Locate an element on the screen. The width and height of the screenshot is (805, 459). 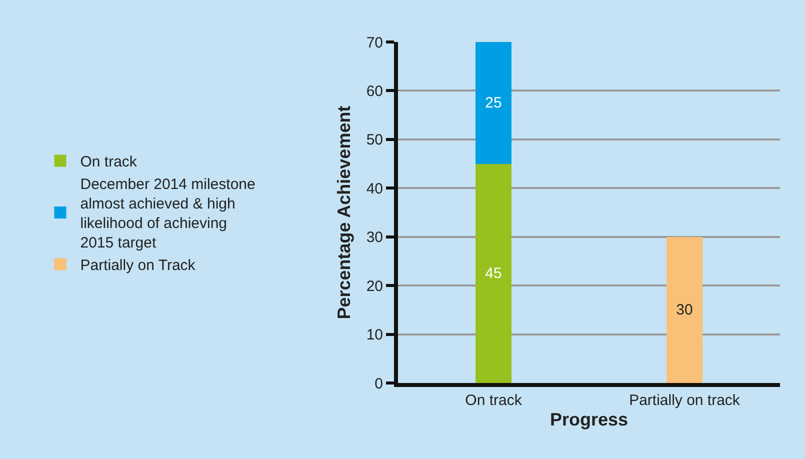
y-tick-label: 40 is located at coordinates (374, 189).